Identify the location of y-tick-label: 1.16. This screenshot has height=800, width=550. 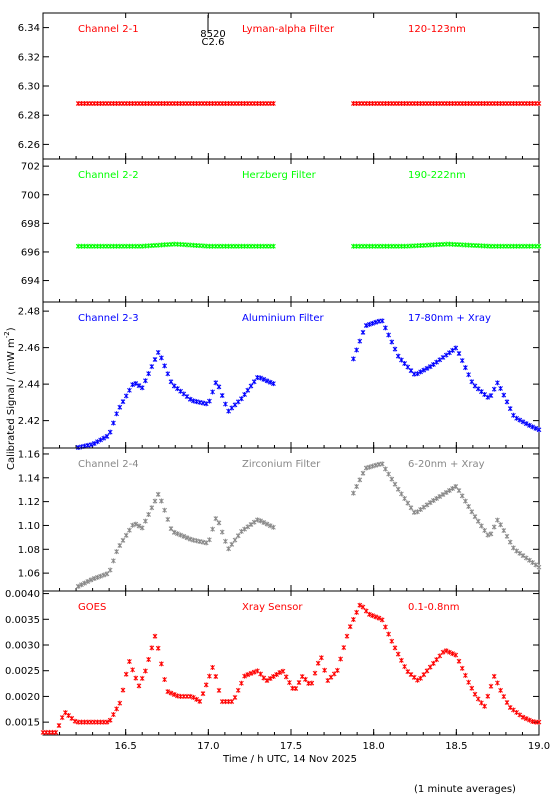
(29, 454).